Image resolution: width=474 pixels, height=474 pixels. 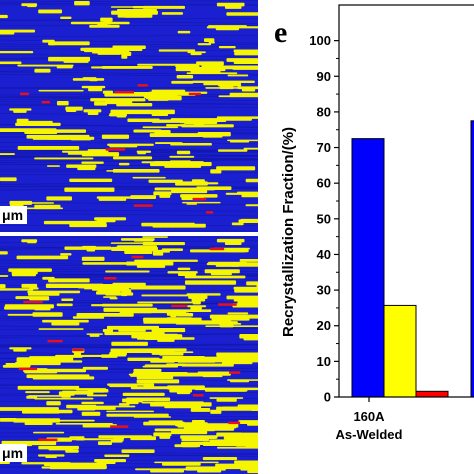 What do you see at coordinates (324, 325) in the screenshot?
I see `y-tick-label: 20` at bounding box center [324, 325].